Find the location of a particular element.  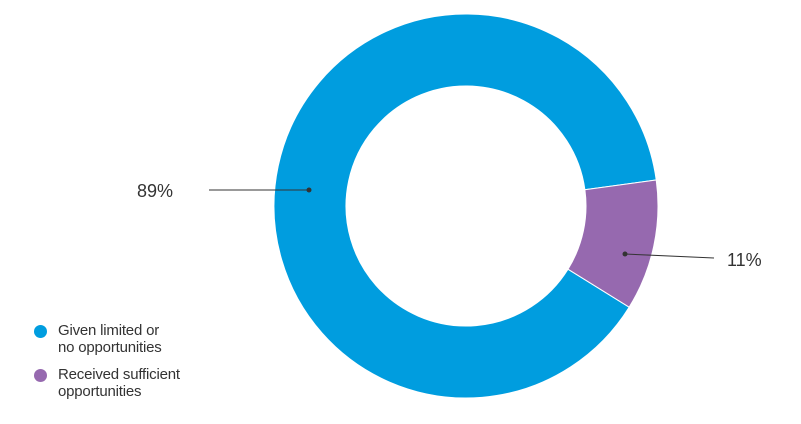

legend-label-line: Received sufficient is located at coordinates (119, 374).